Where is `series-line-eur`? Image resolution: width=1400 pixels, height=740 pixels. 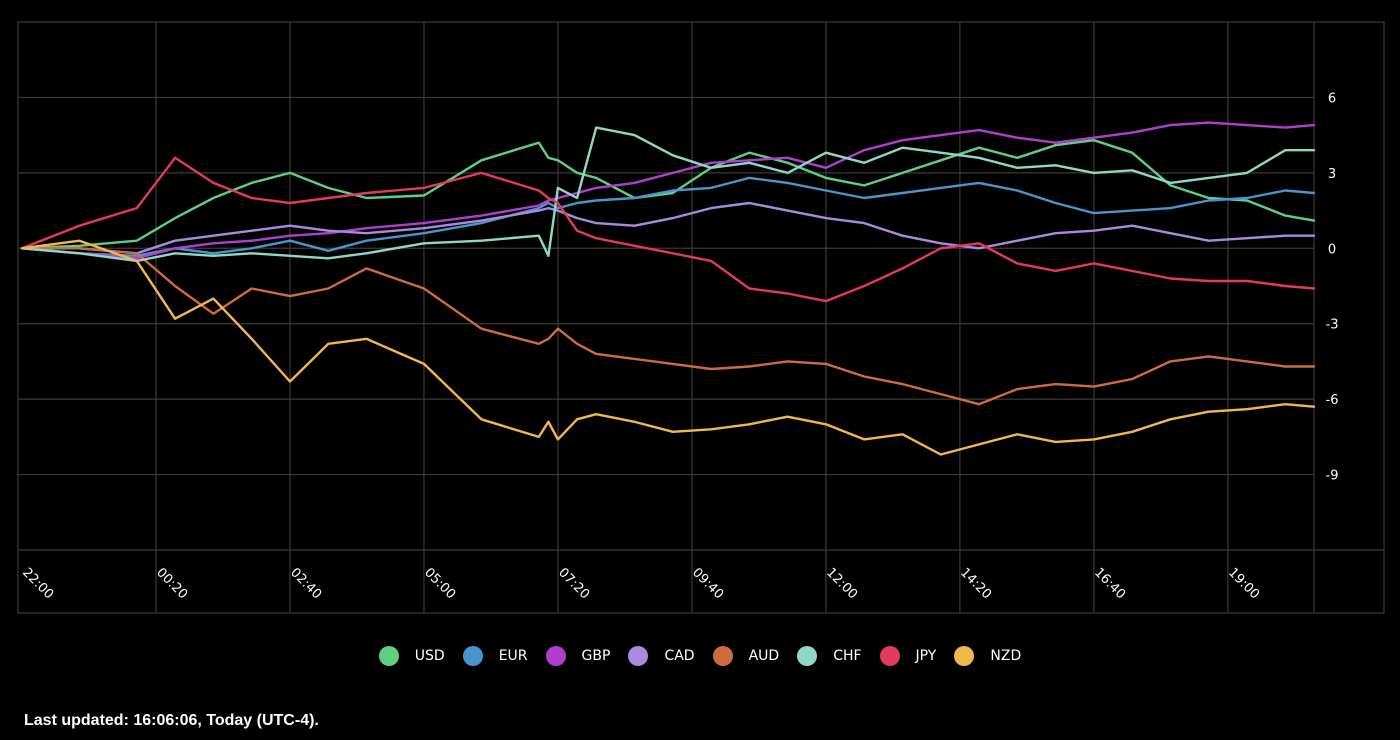 series-line-eur is located at coordinates (668, 217).